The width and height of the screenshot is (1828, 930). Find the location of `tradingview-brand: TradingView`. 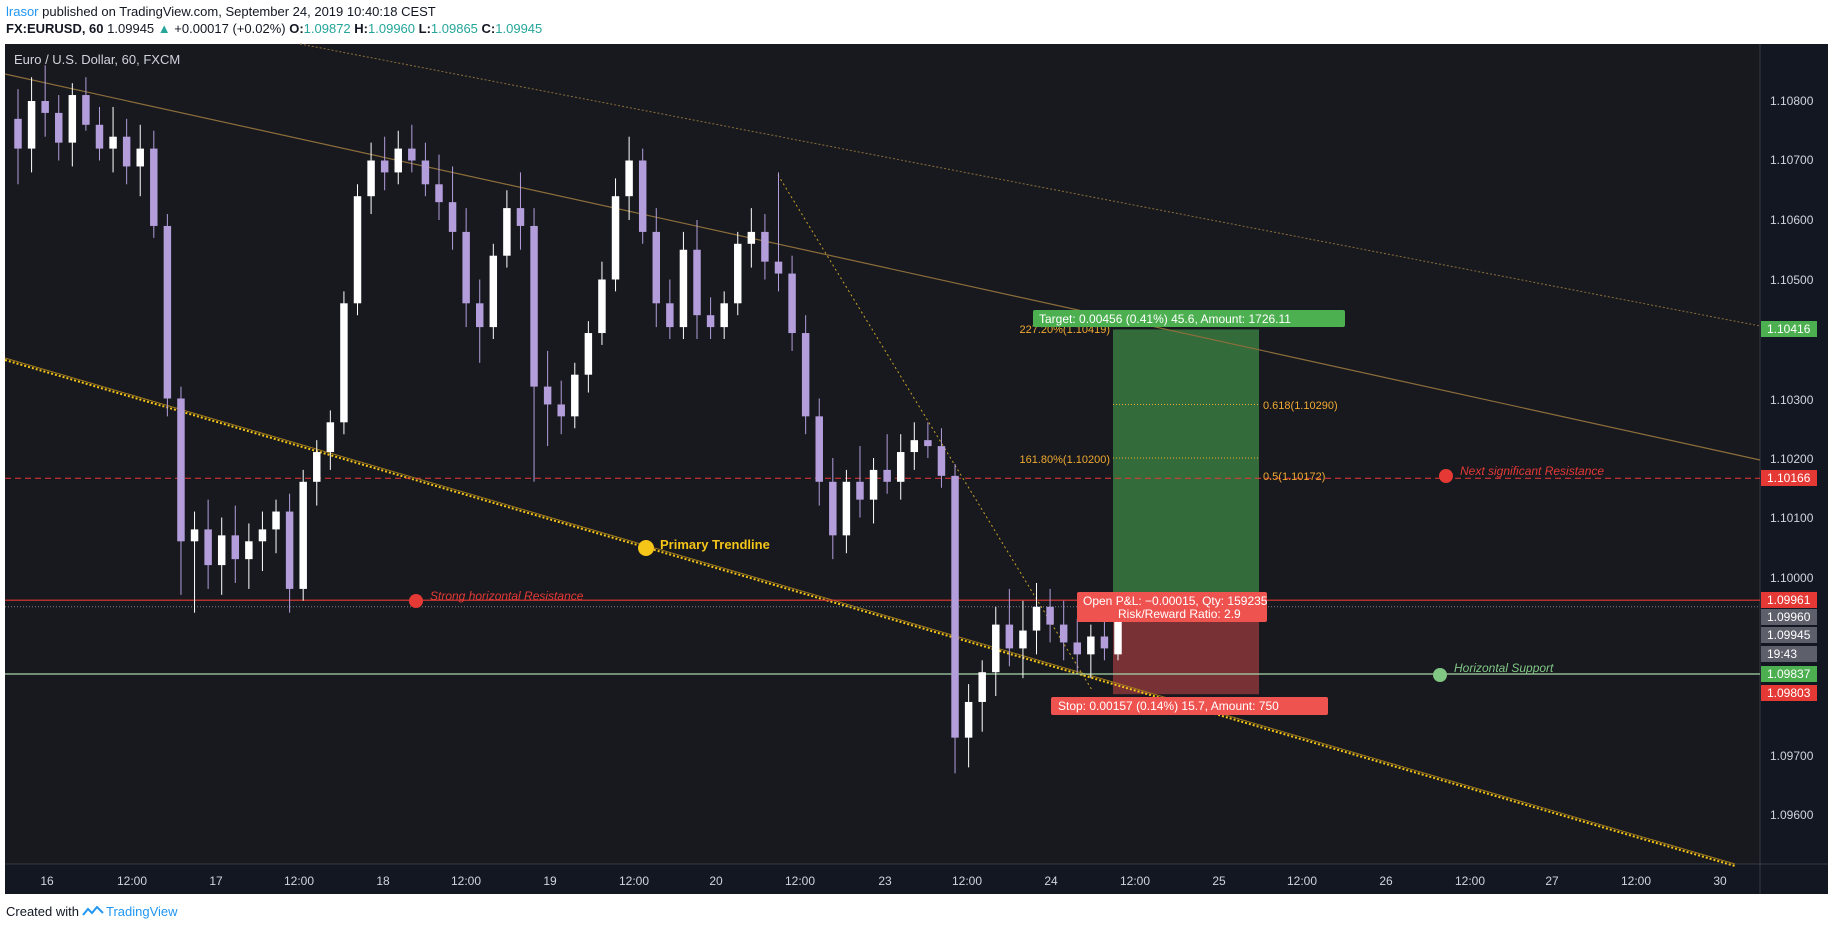

tradingview-brand: TradingView is located at coordinates (141, 911).